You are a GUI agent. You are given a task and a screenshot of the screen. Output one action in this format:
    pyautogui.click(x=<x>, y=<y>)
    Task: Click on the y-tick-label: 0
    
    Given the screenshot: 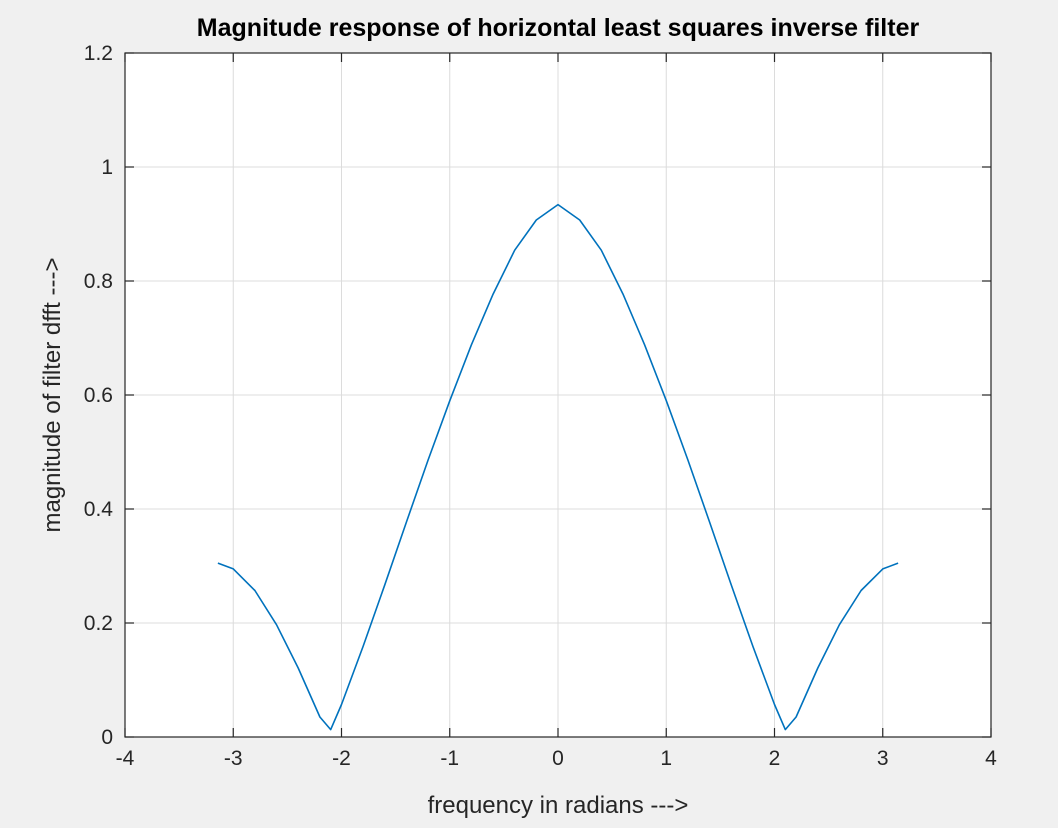 What is the action you would take?
    pyautogui.click(x=107, y=737)
    